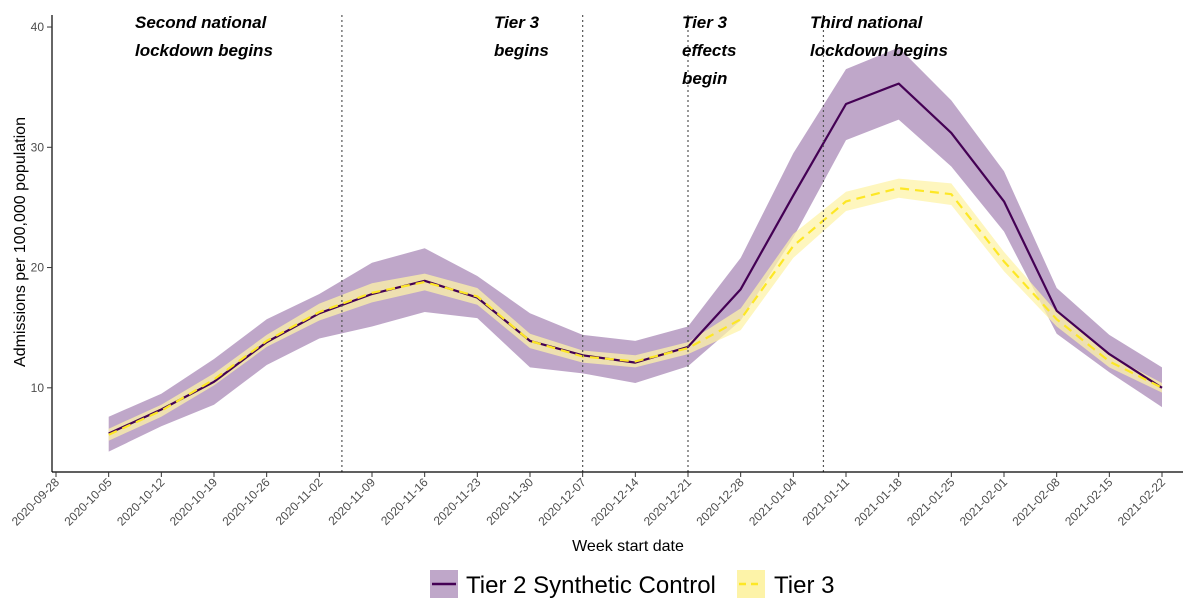 Image resolution: width=1197 pixels, height=599 pixels. What do you see at coordinates (773, 502) in the screenshot?
I see `x-tick-label: 2021-01-04` at bounding box center [773, 502].